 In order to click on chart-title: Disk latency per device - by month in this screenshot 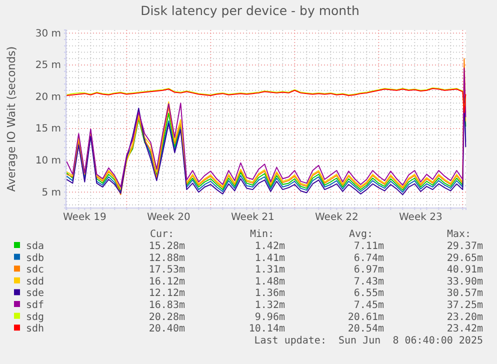, I will do `click(250, 10)`.